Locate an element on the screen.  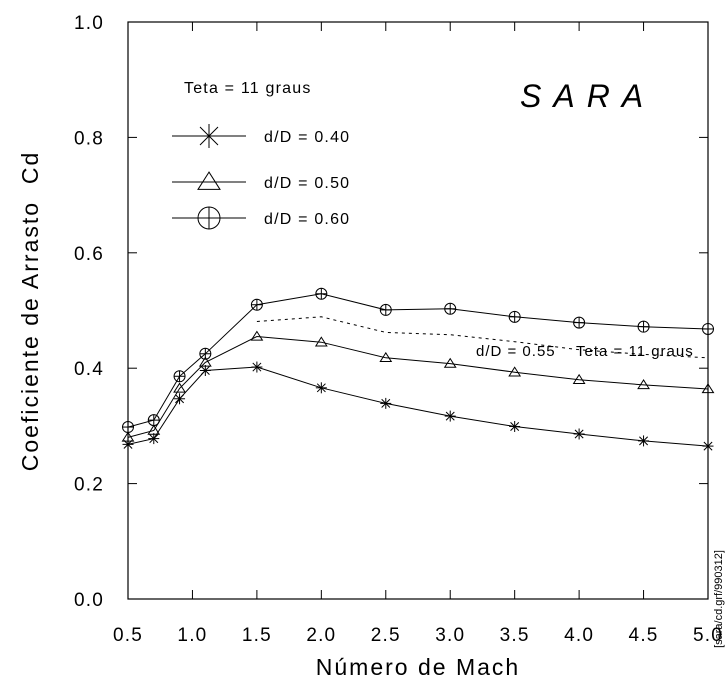
x-tick-label: 4.5 is located at coordinates (644, 635).